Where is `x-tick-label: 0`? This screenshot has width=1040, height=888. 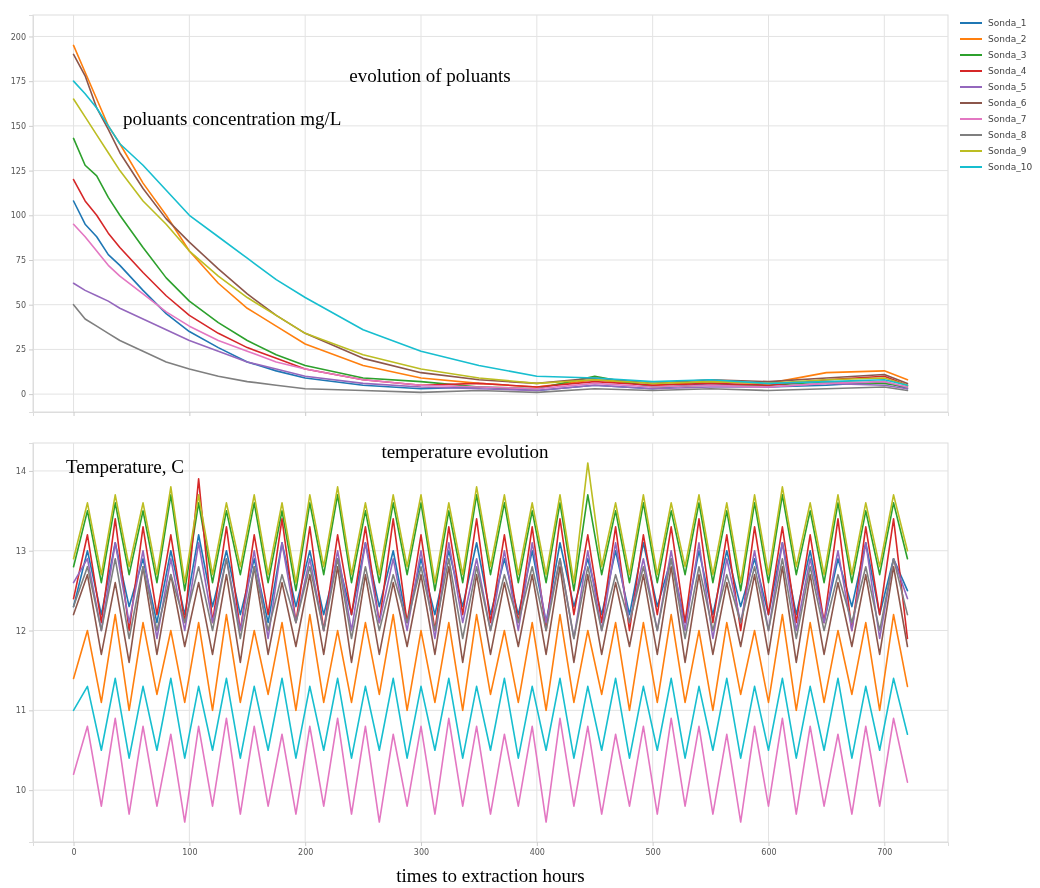 x-tick-label: 0 is located at coordinates (74, 852).